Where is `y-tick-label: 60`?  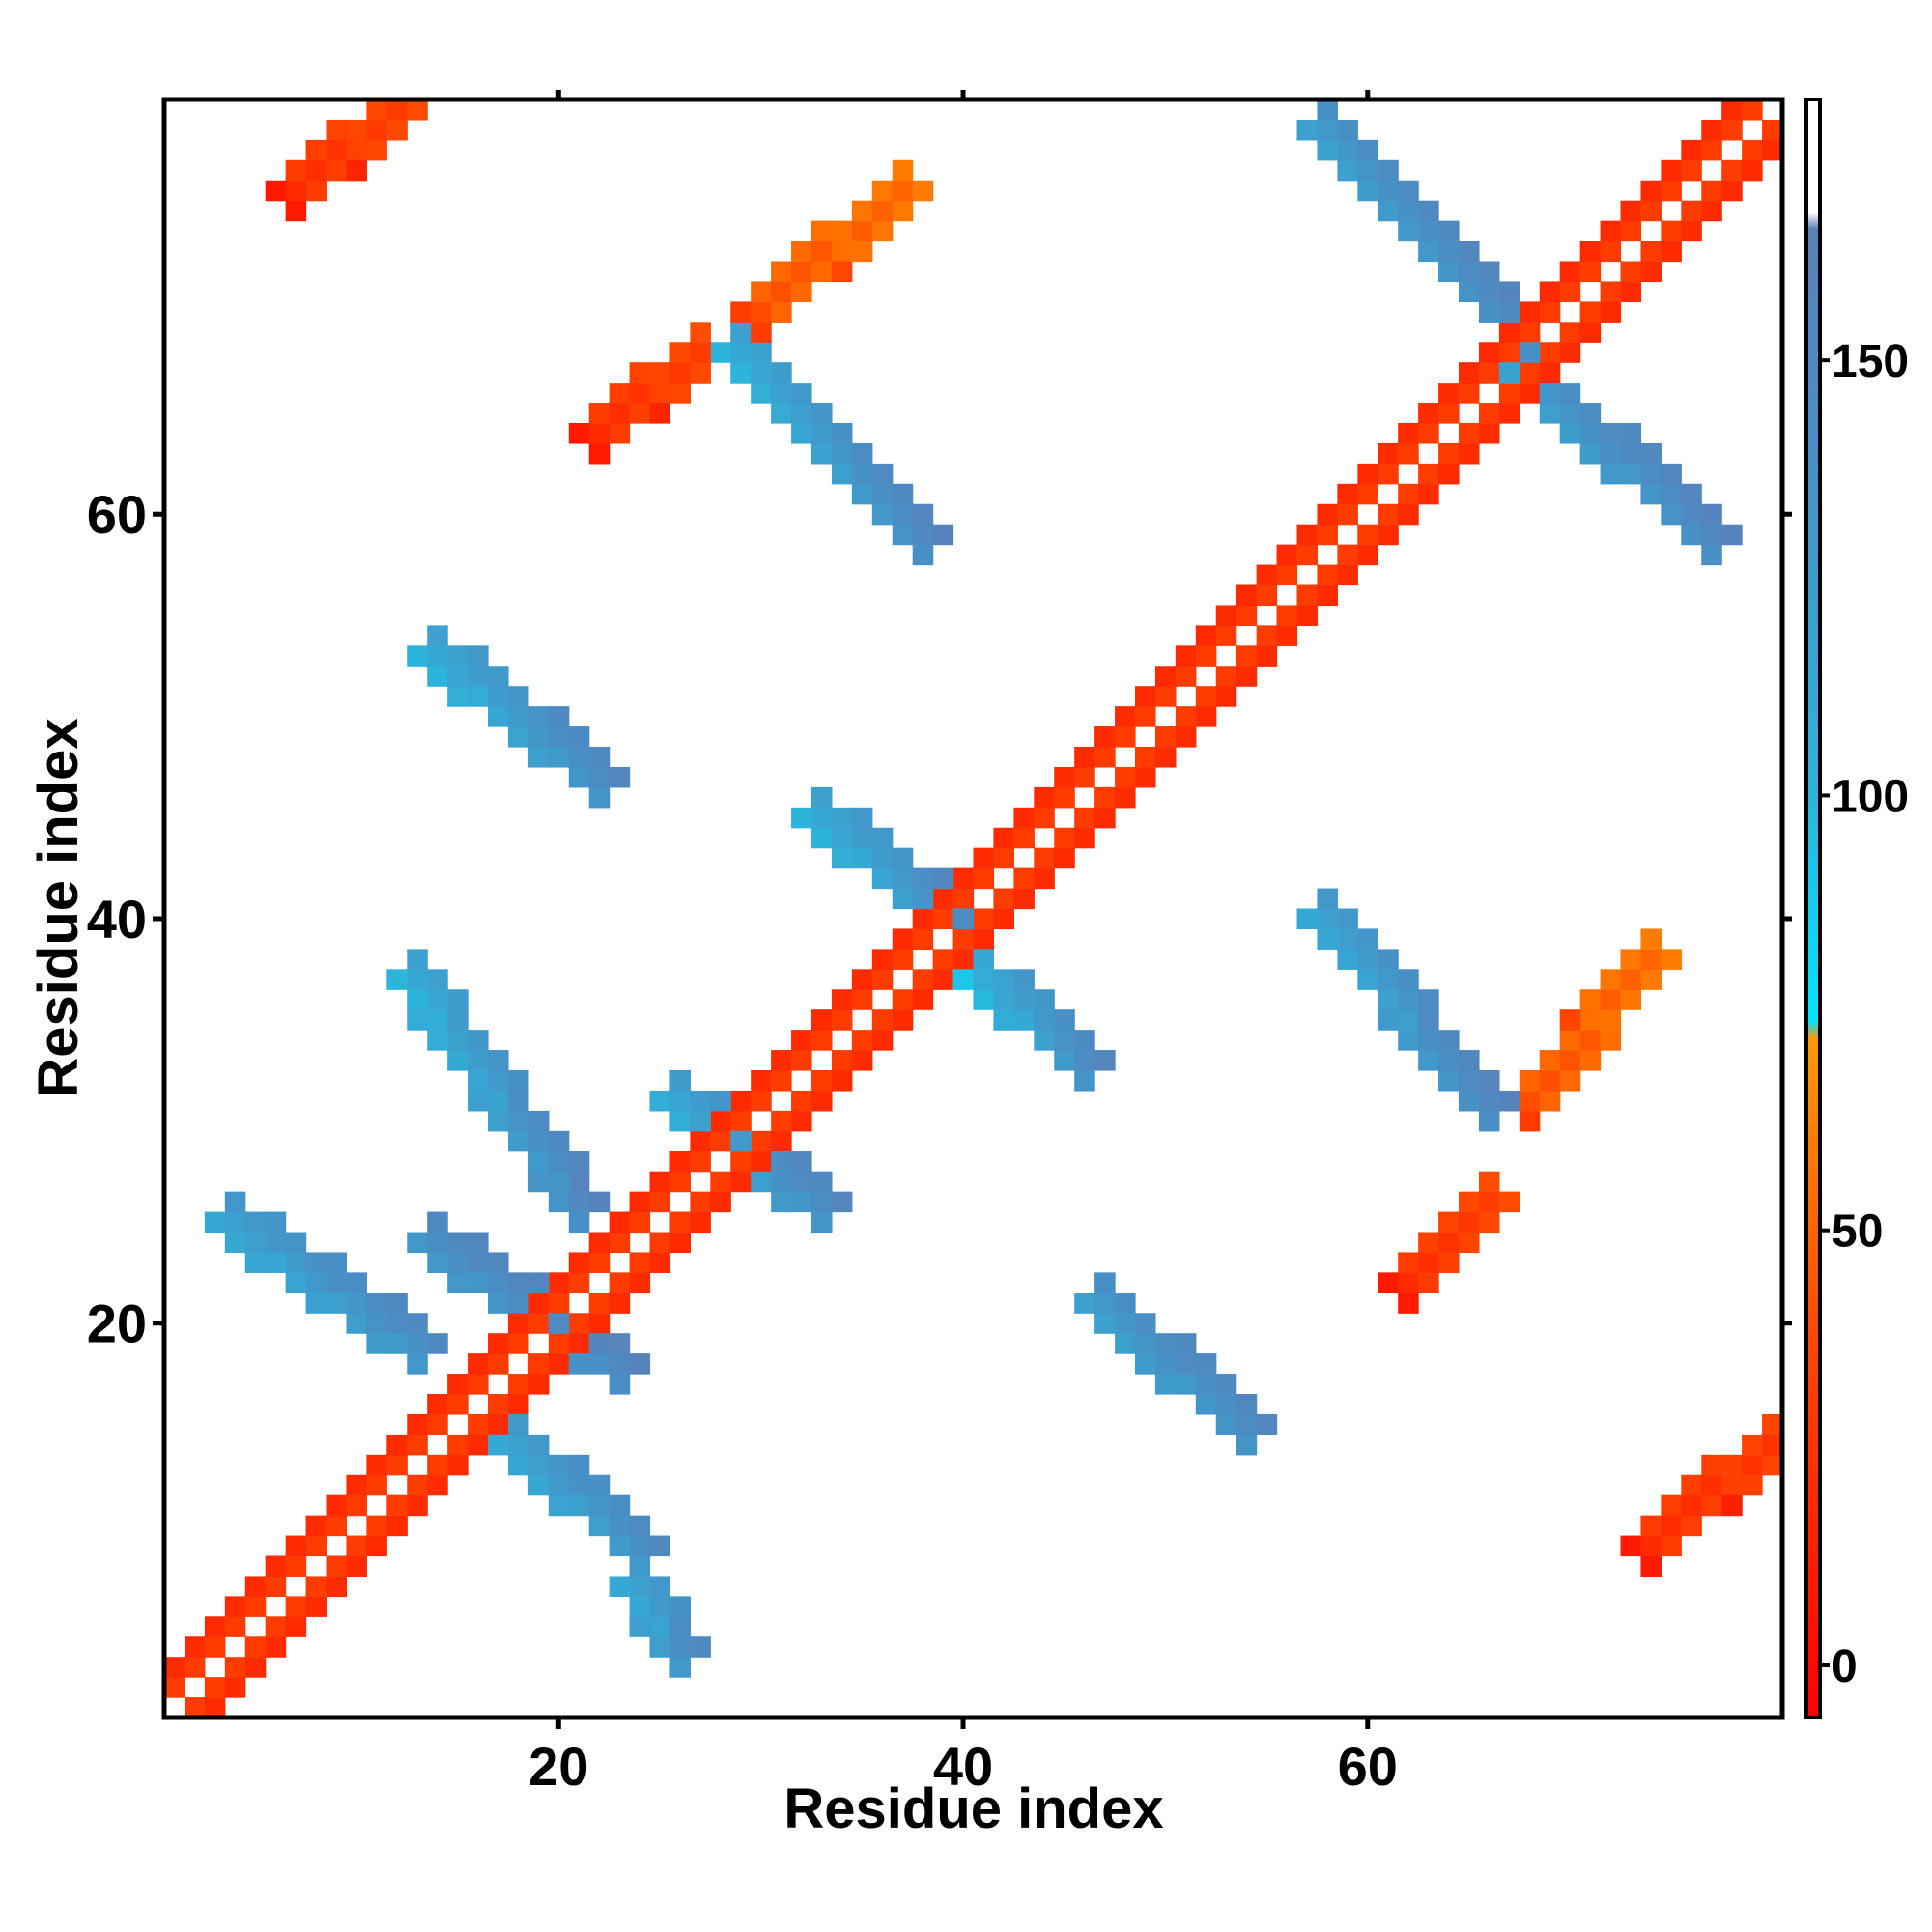
y-tick-label: 60 is located at coordinates (117, 514).